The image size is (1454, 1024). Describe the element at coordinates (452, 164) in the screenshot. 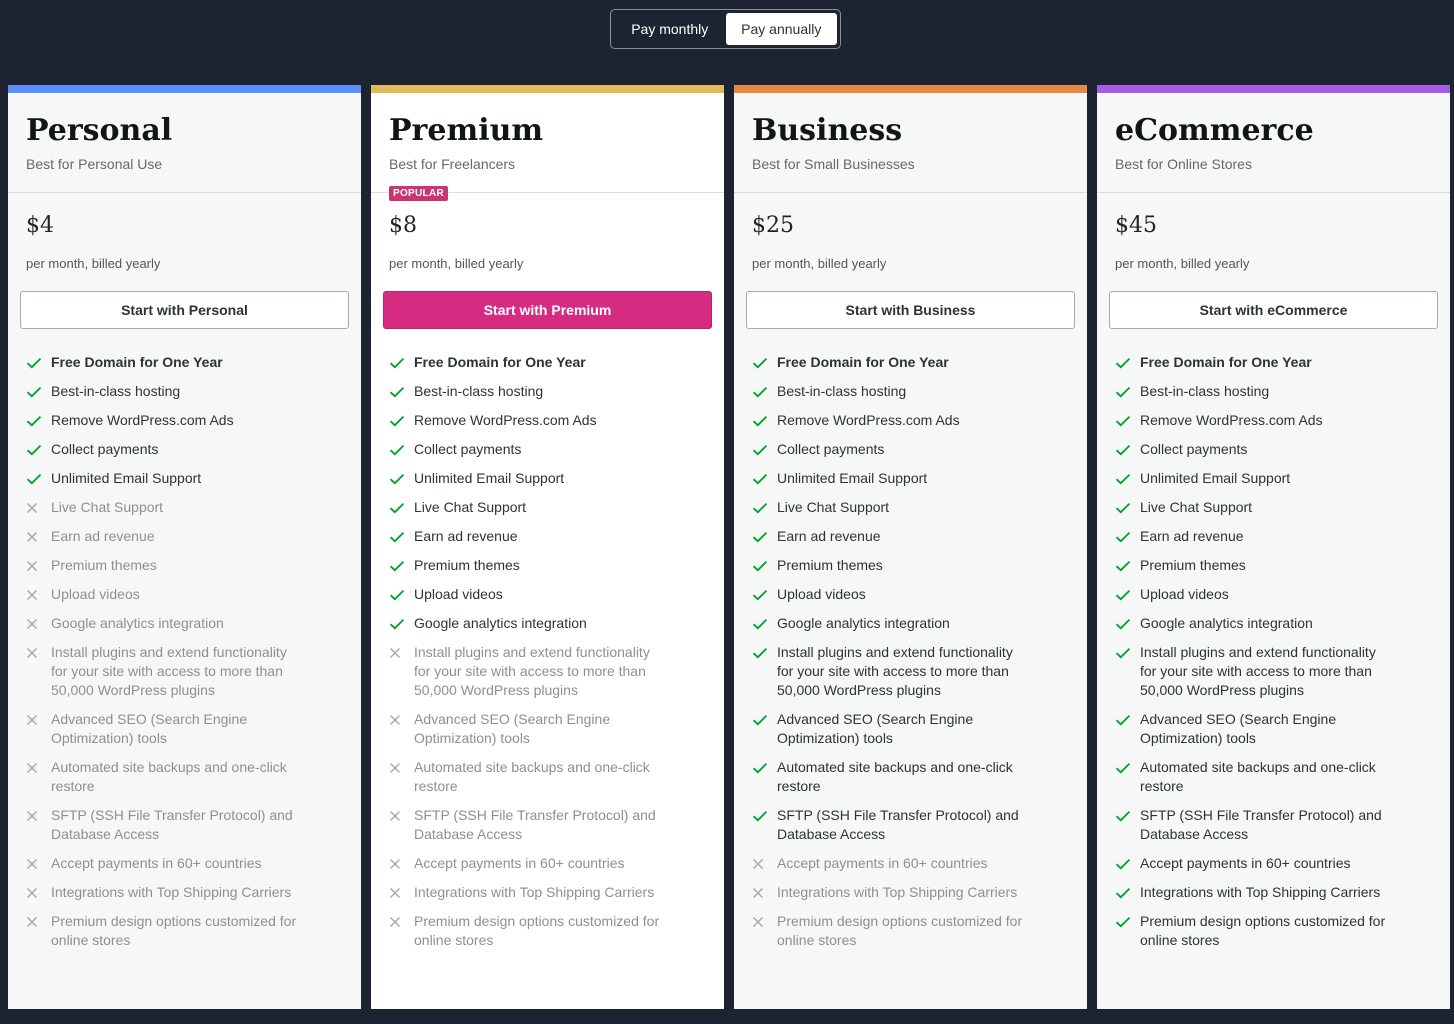

I see `plan-tagline: Best for Freelancers` at that location.